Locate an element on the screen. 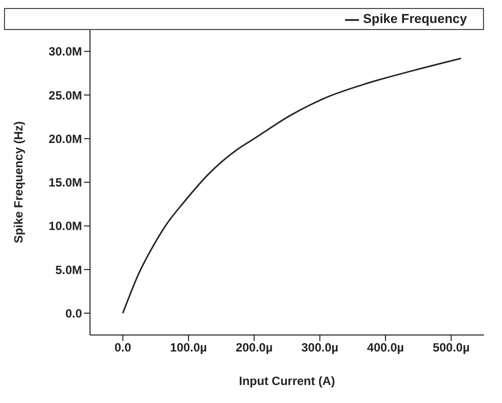 The height and width of the screenshot is (403, 502). y-tick-label: 10.0M is located at coordinates (65, 226).